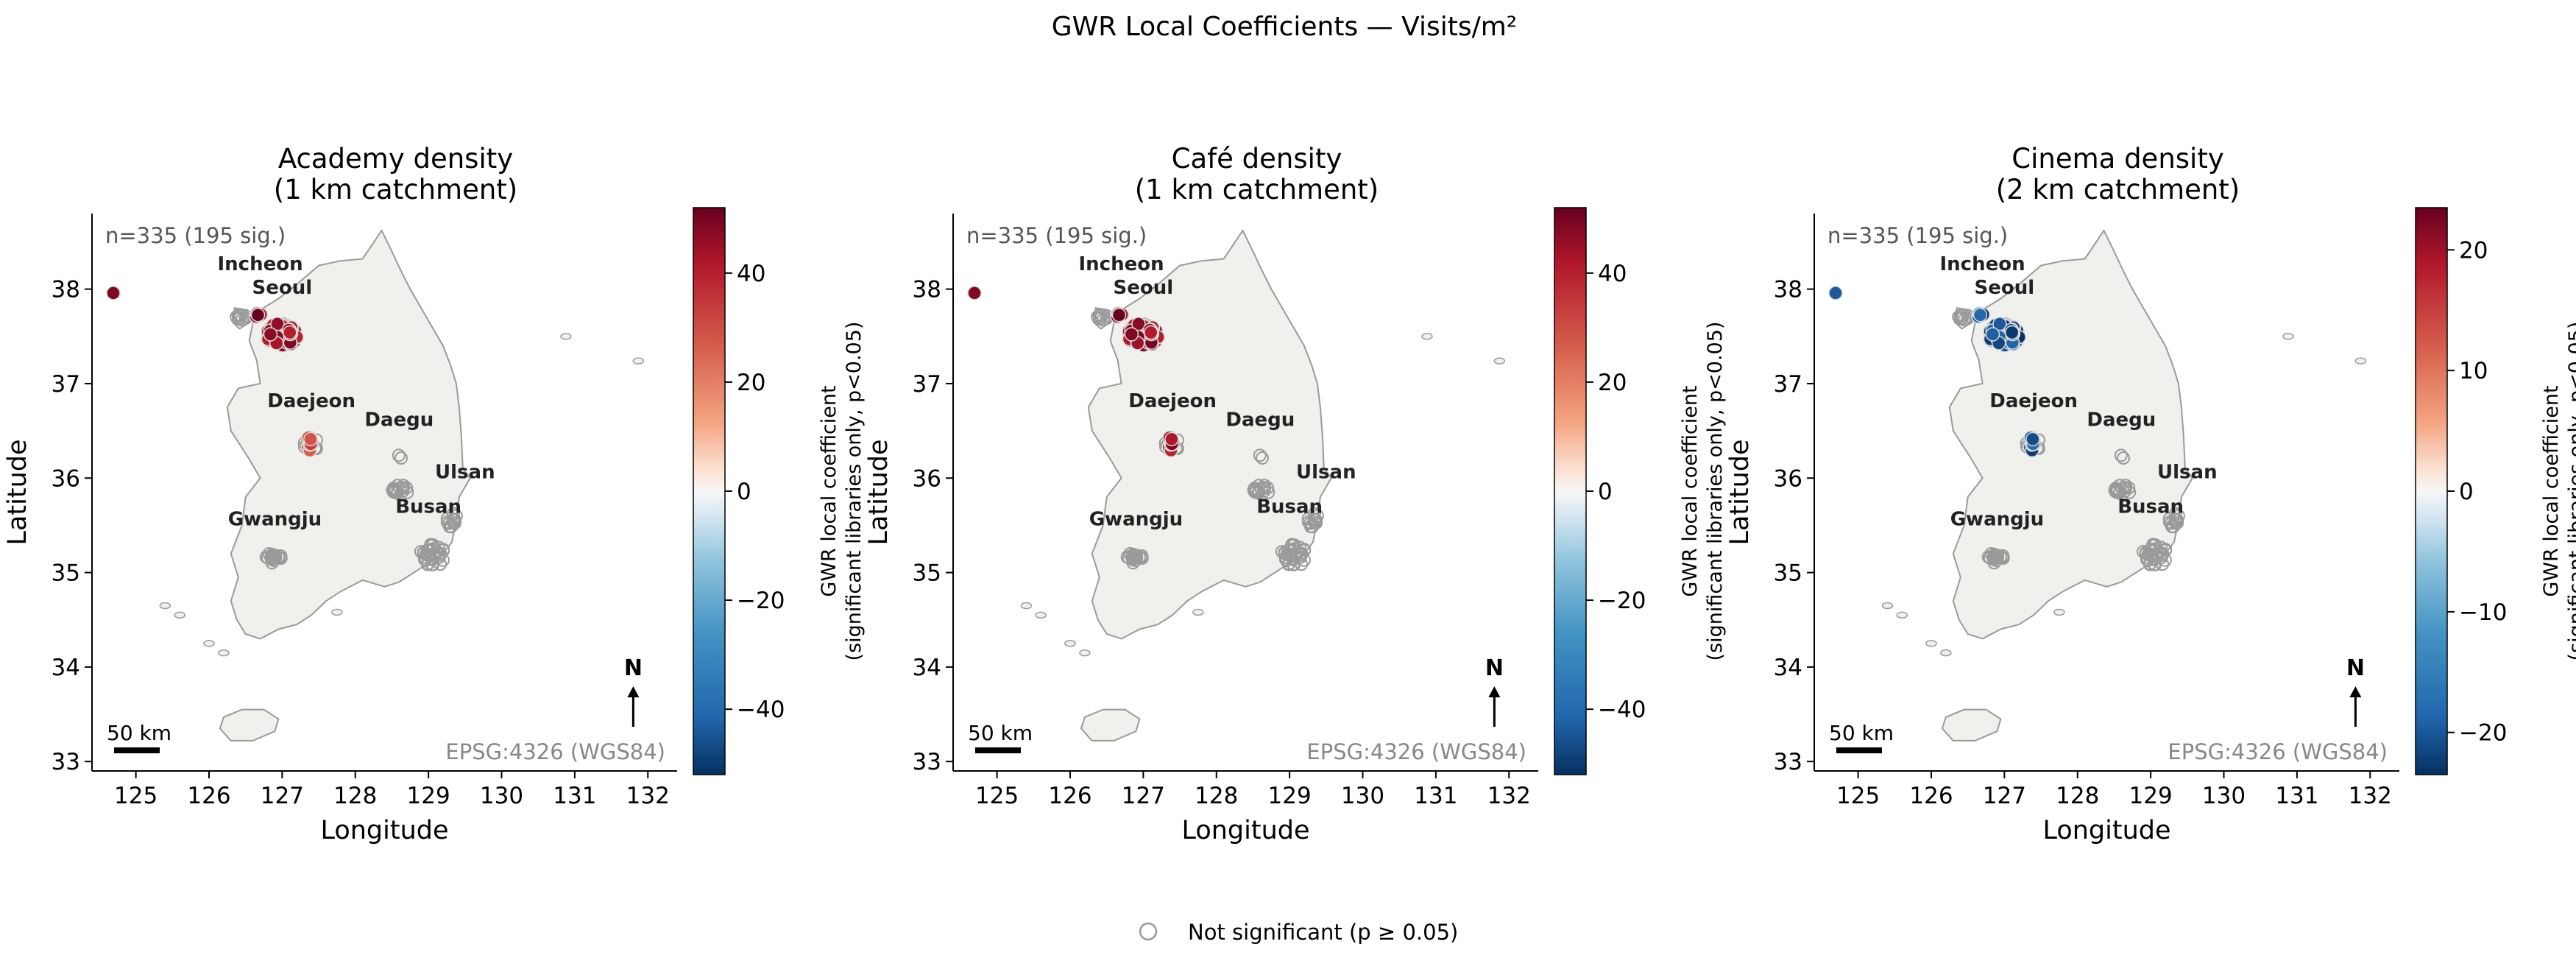  Describe the element at coordinates (1284, 27) in the screenshot. I see `figure-title: GWR Local Coefficients — Visits/m²` at that location.